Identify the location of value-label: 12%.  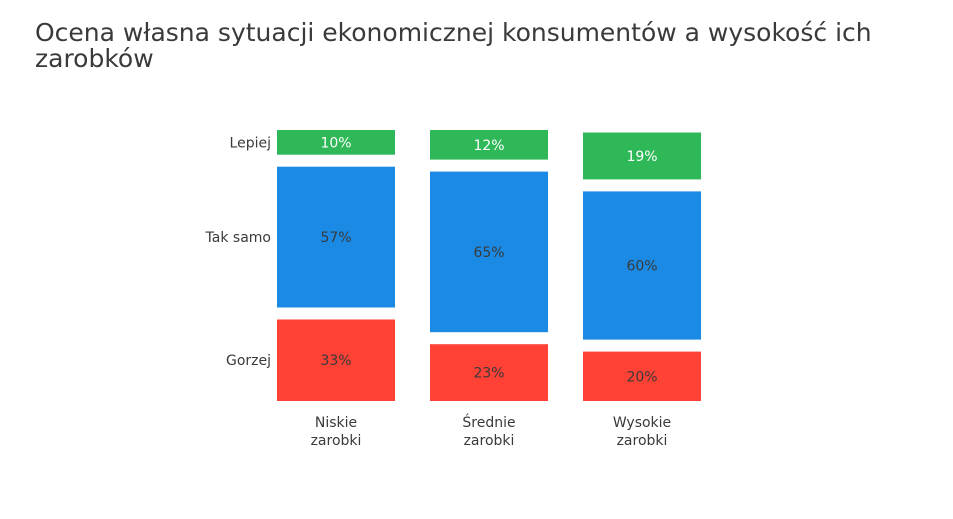
(488, 146).